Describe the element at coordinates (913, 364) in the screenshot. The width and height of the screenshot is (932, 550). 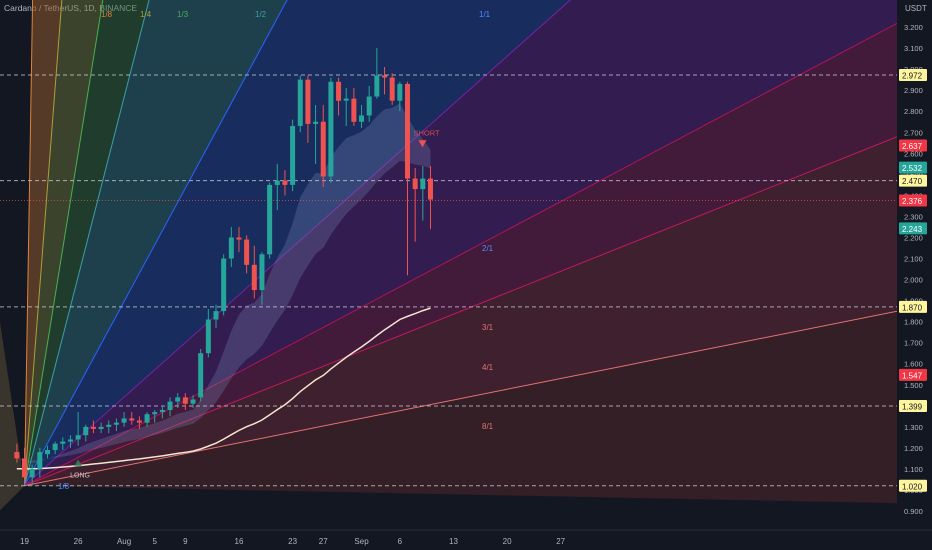
I see `price-tick-label: 1.600` at that location.